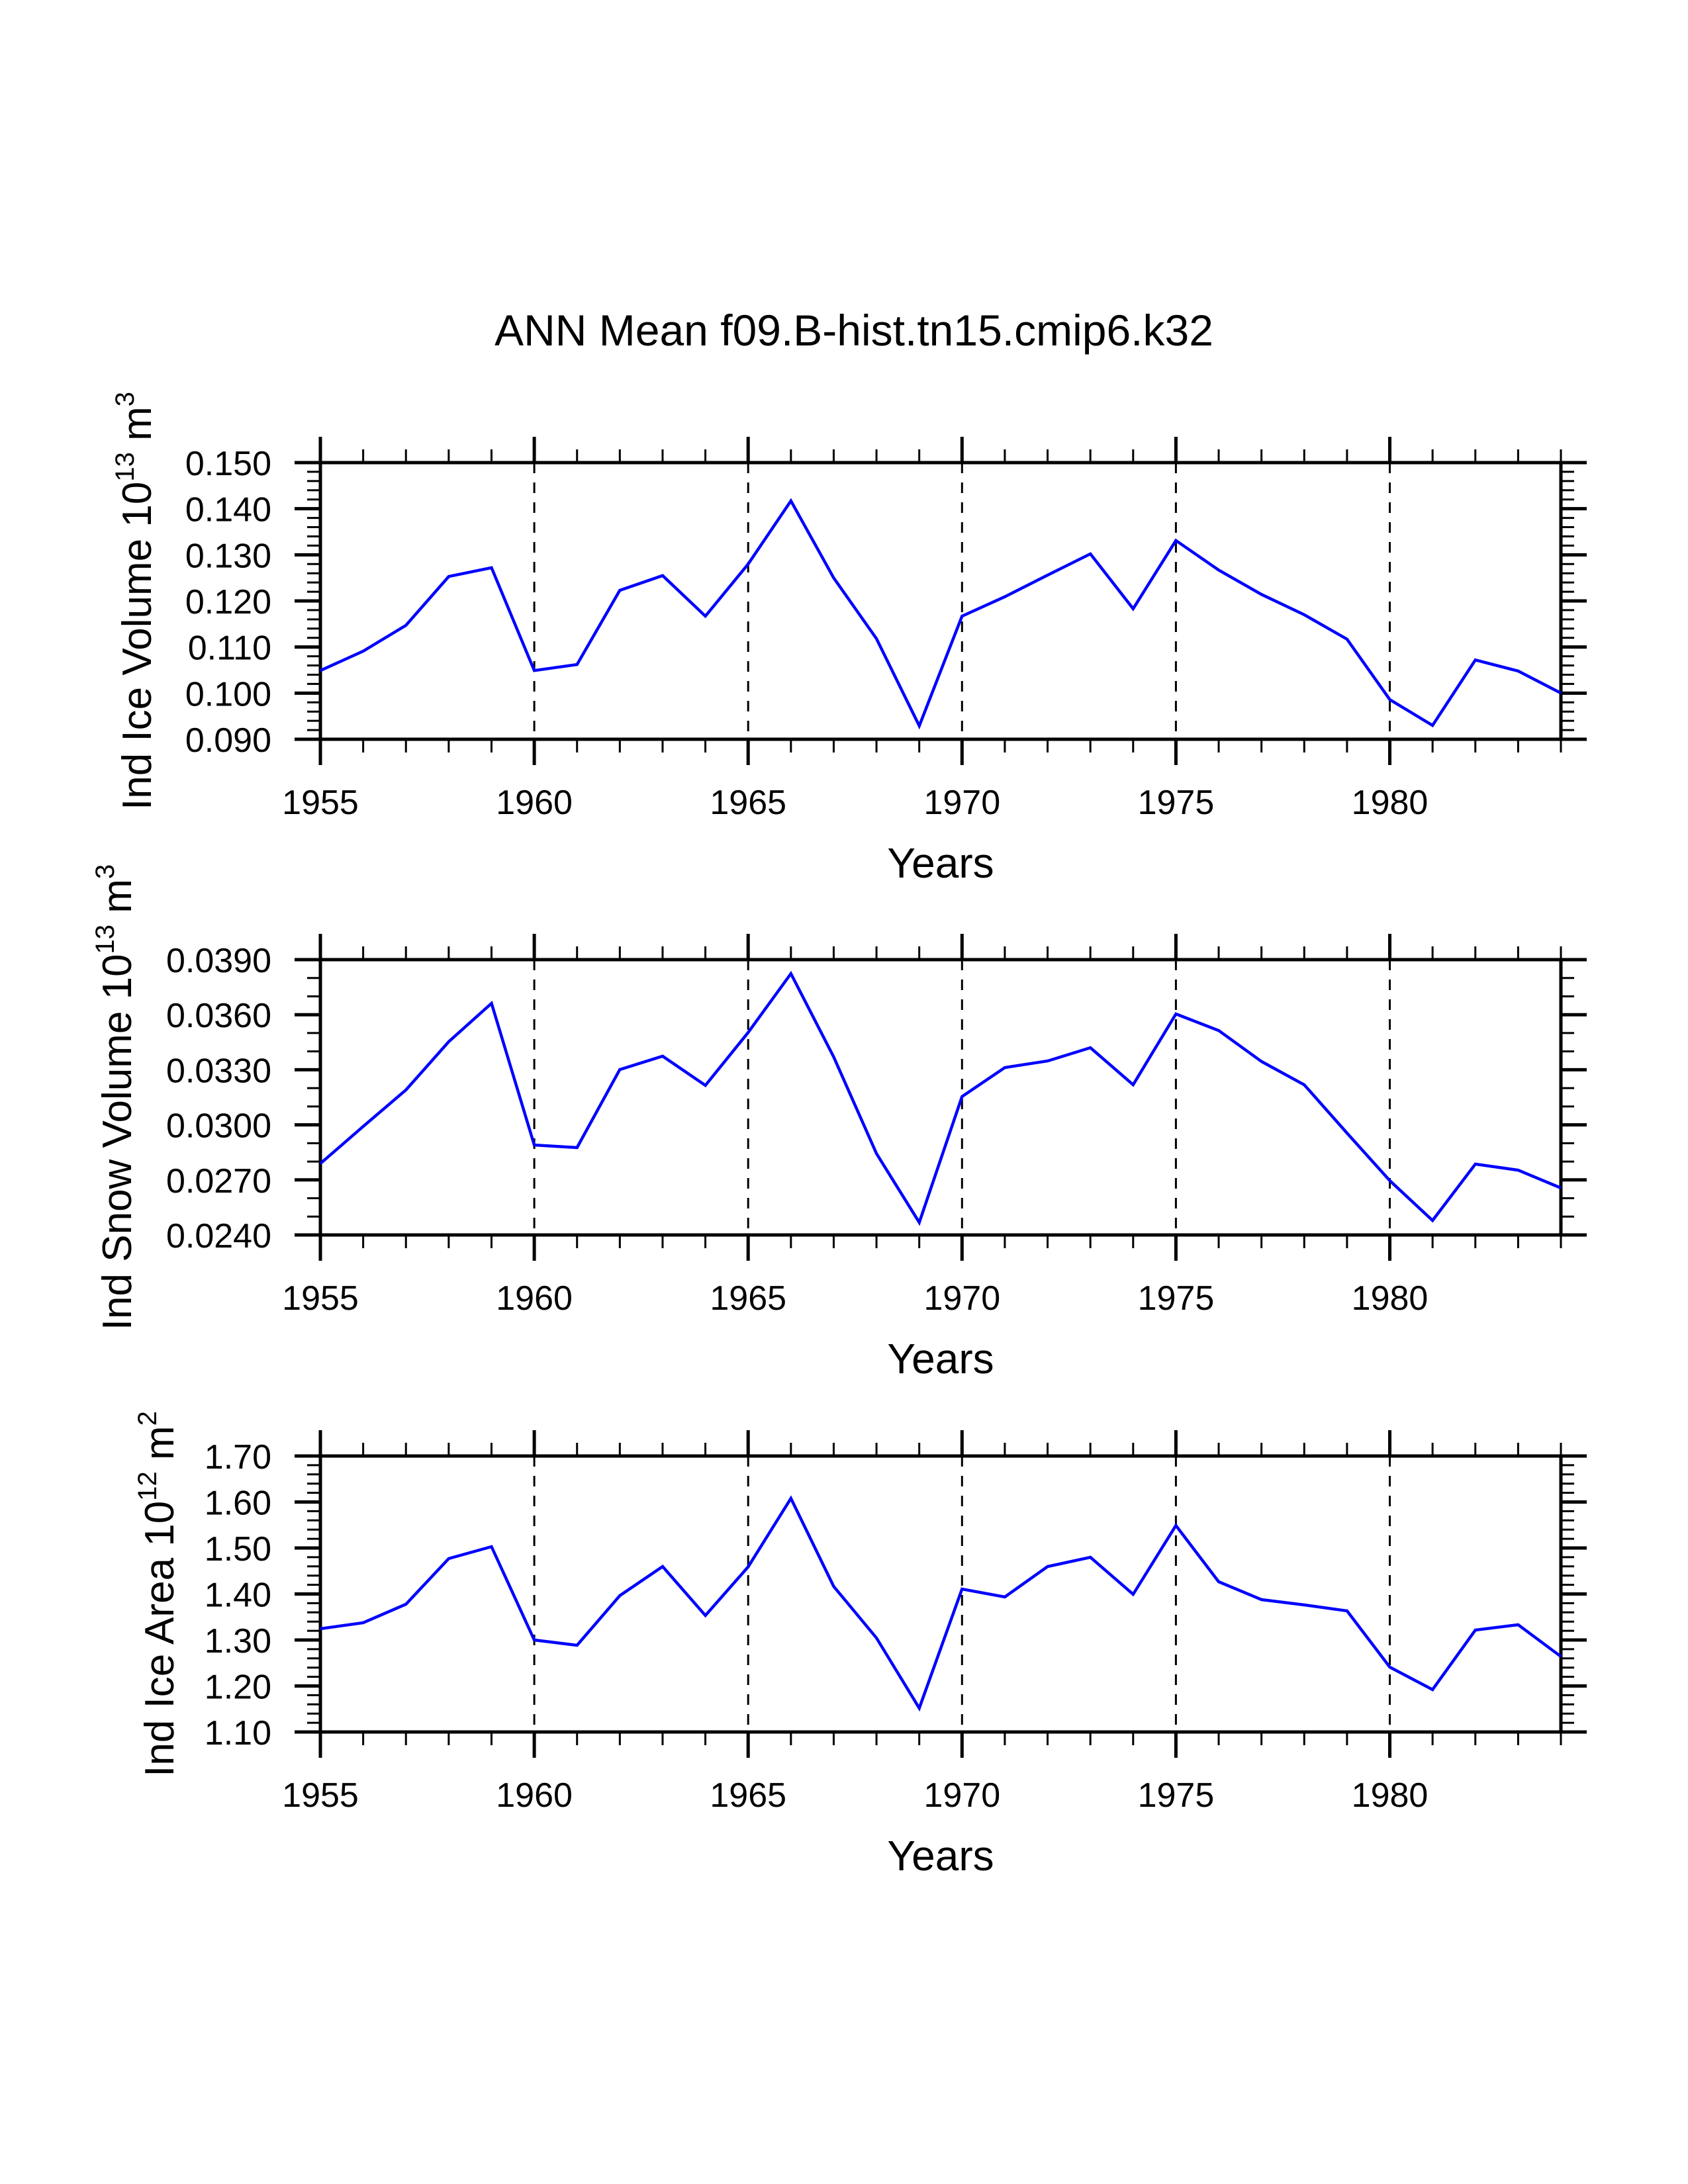  I want to click on y-tick-label: 0.0240, so click(218, 1236).